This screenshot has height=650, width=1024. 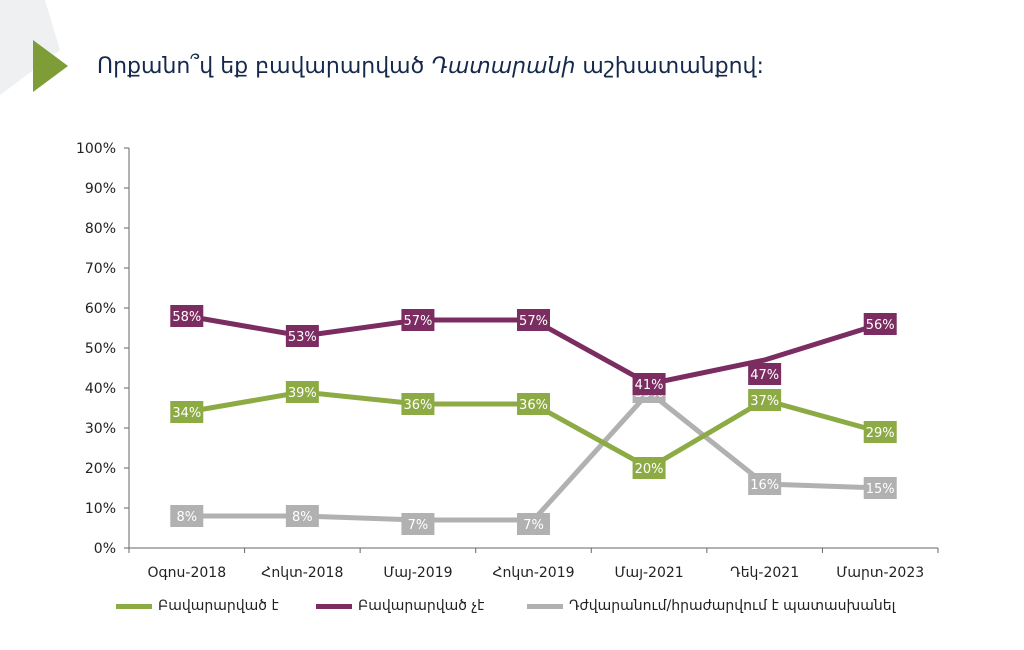 I want to click on legend-swatch-satisfied, so click(x=134, y=606).